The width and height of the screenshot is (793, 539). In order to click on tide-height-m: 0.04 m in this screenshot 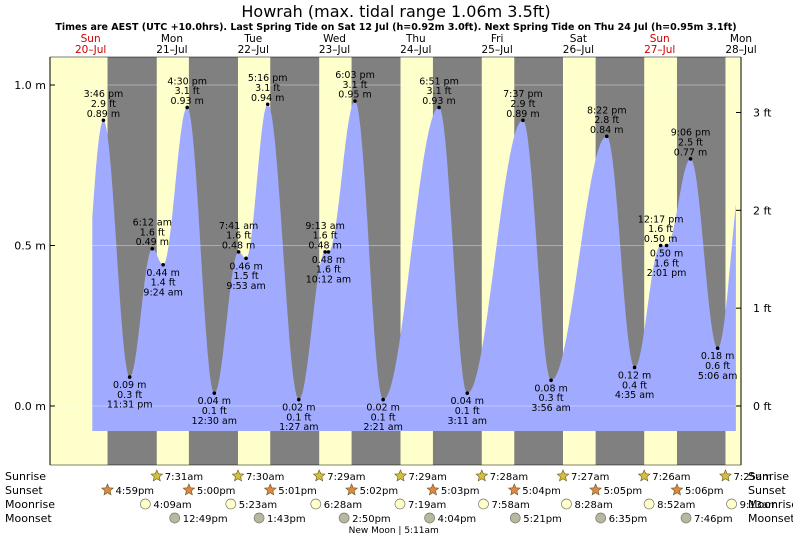, I will do `click(467, 401)`.